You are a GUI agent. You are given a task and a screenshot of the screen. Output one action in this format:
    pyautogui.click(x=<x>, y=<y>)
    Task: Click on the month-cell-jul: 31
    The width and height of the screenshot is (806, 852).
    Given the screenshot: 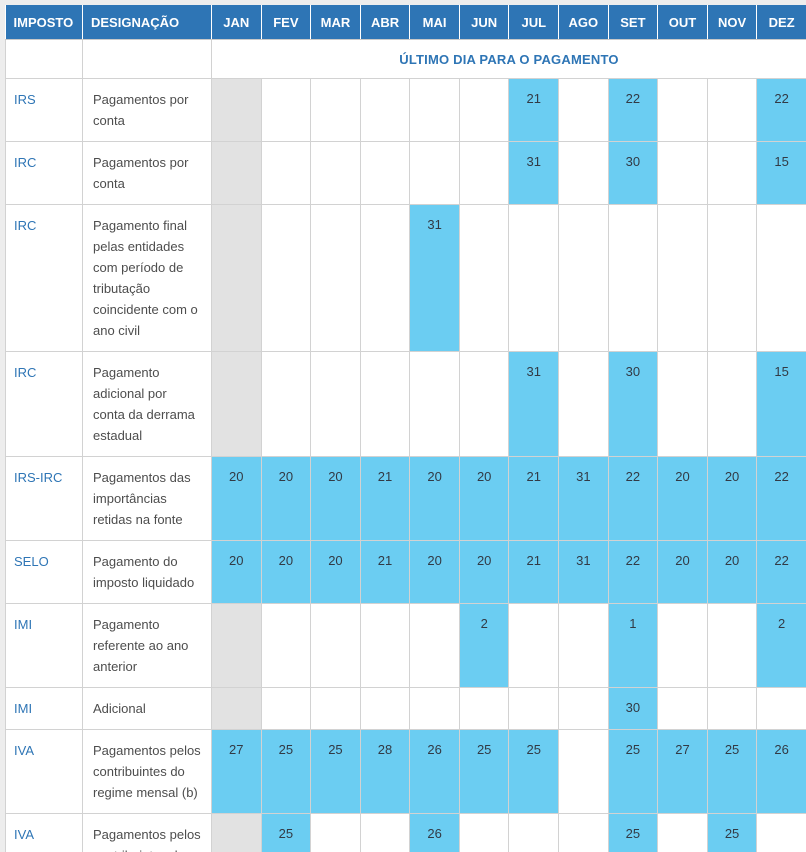 What is the action you would take?
    pyautogui.click(x=534, y=173)
    